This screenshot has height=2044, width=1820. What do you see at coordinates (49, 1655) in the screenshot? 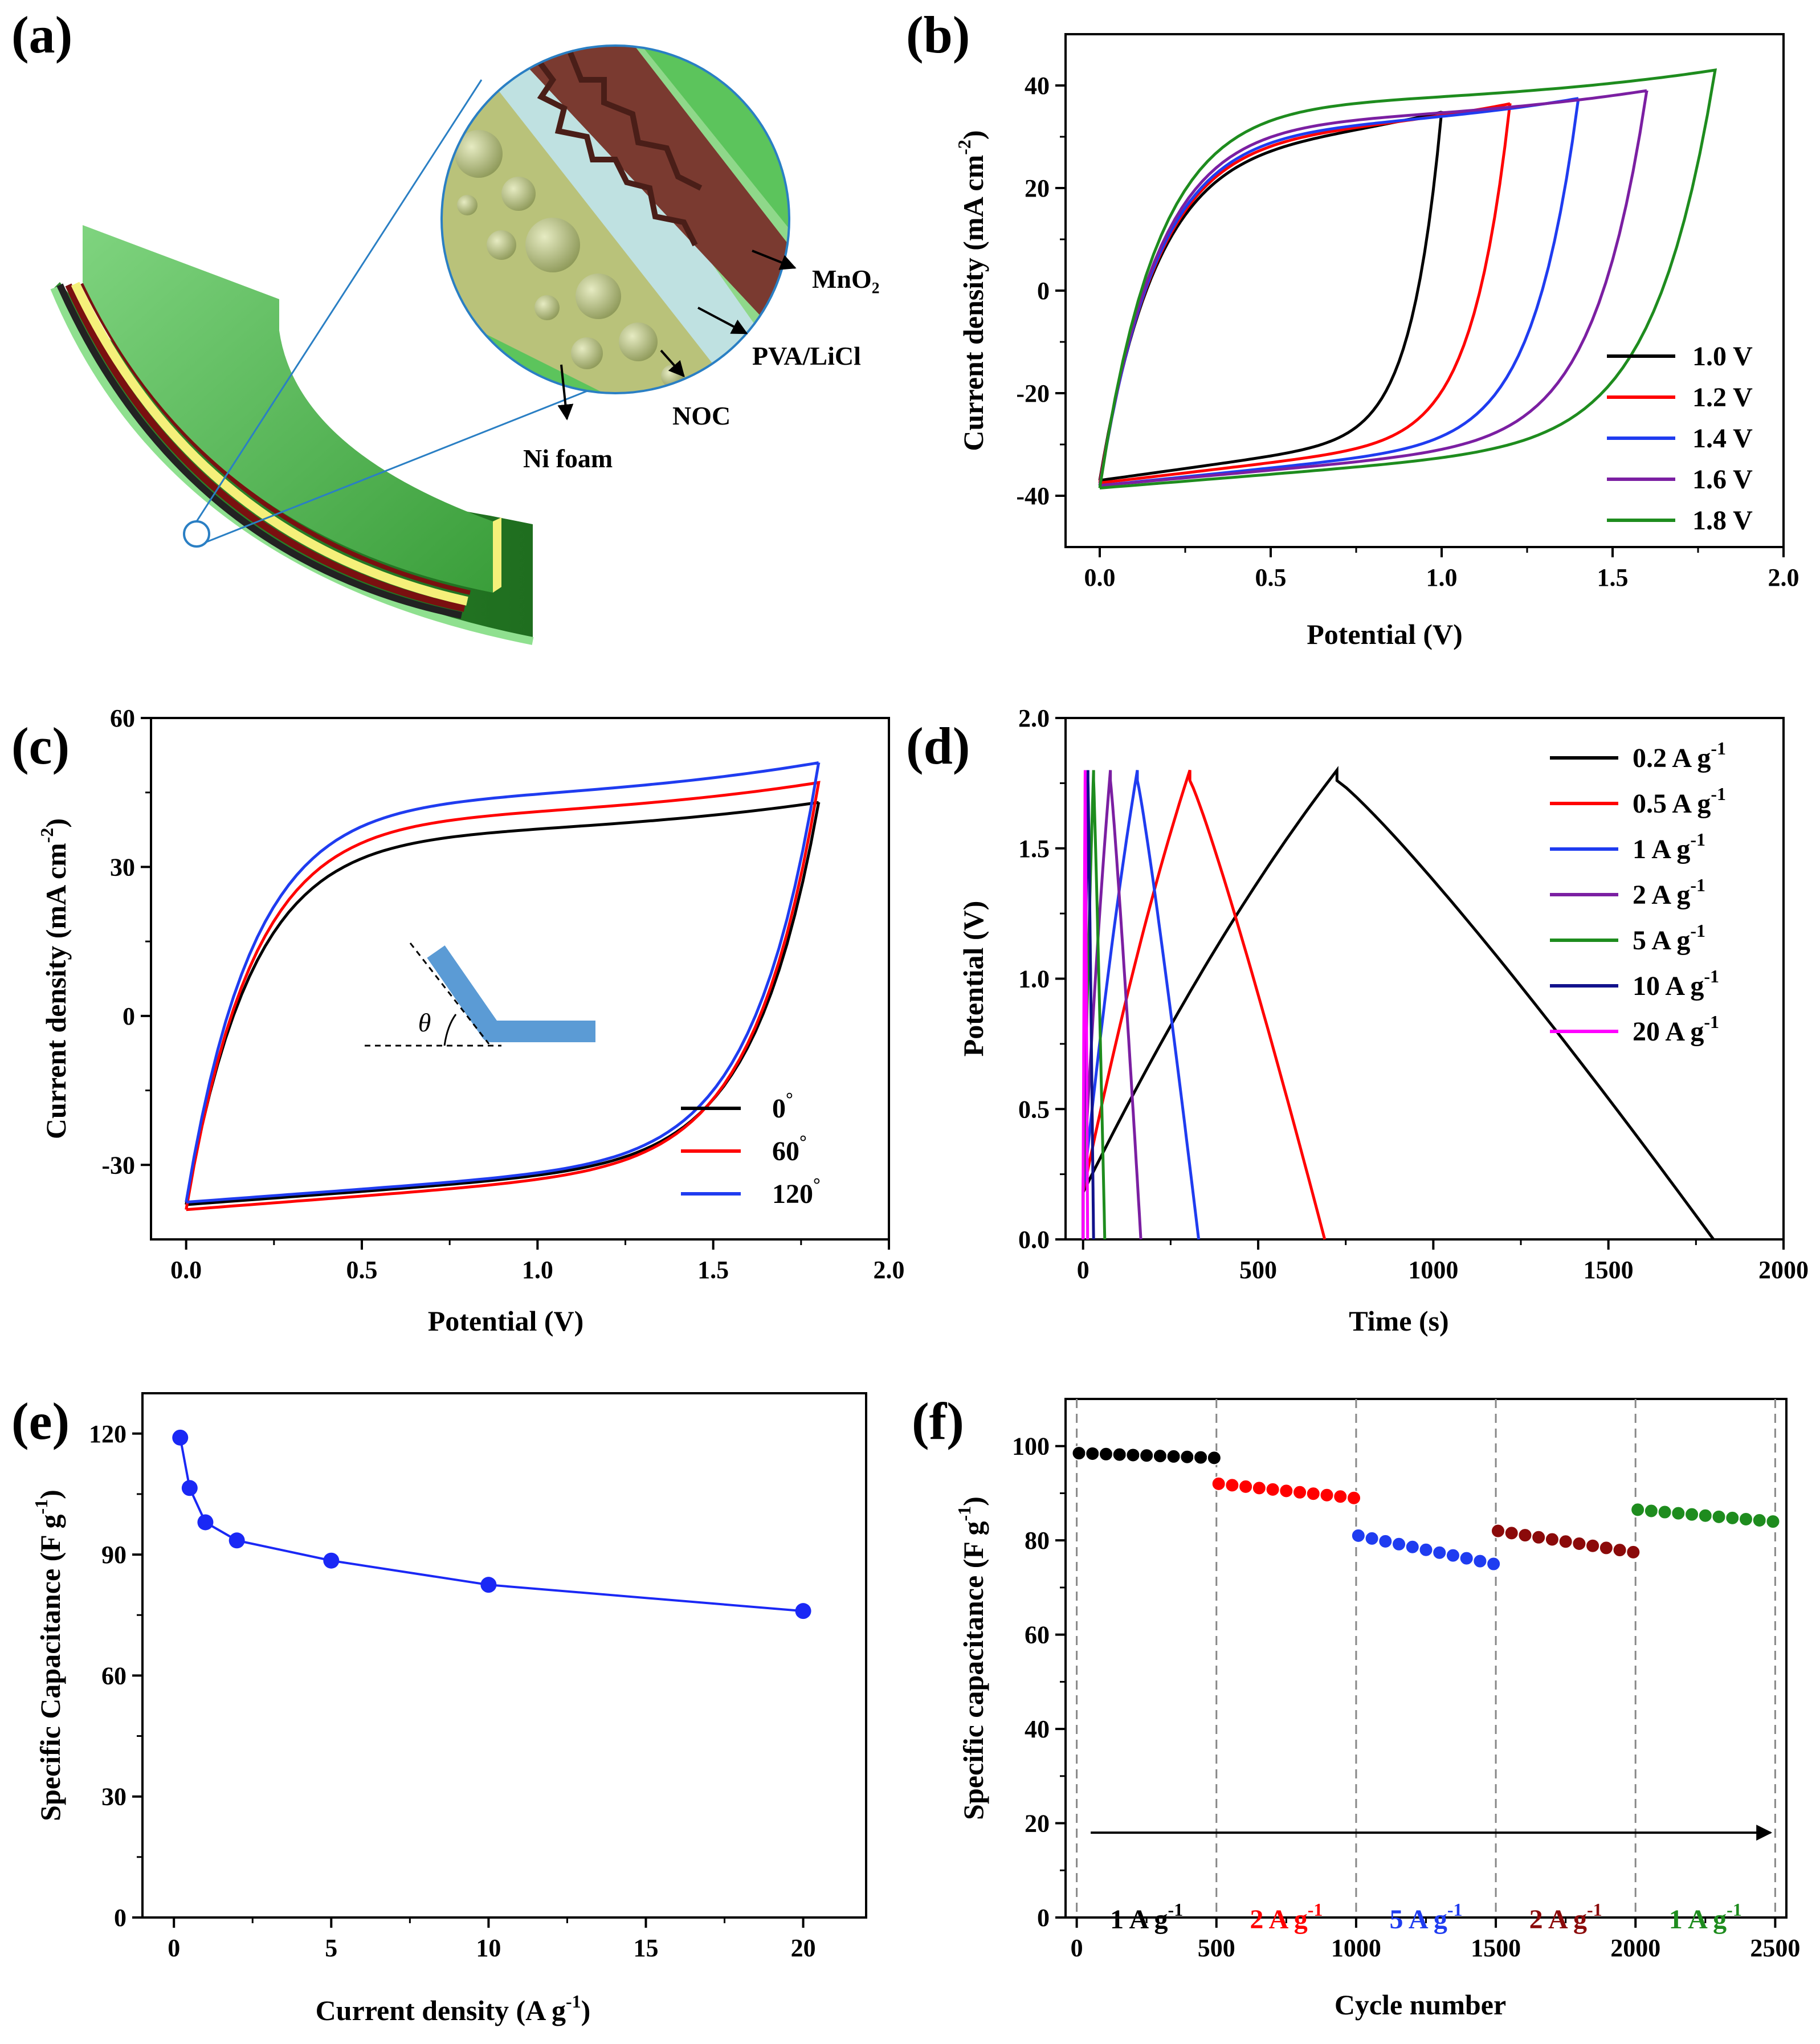
I see `y-axis-label: Specific Capacitance (F g-1)` at bounding box center [49, 1655].